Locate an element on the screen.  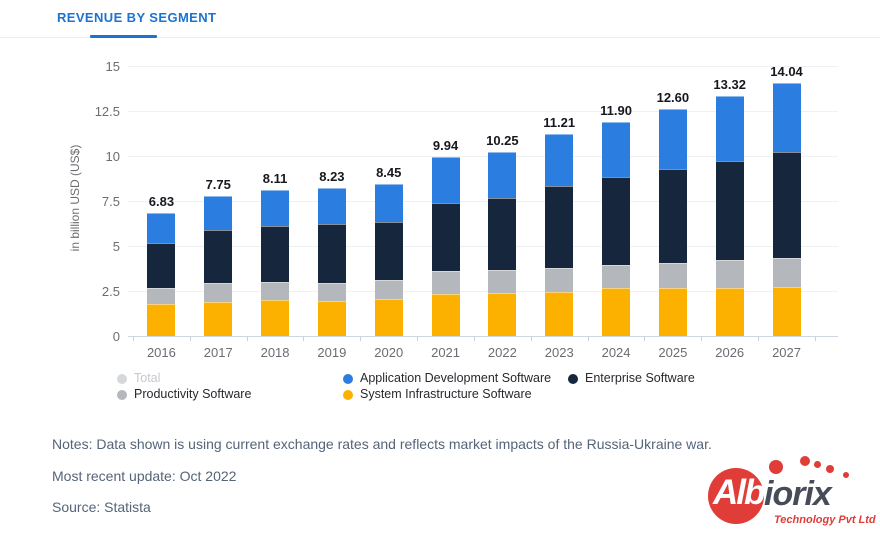
stacked-bar-2020: 8.45 is located at coordinates (388, 250).